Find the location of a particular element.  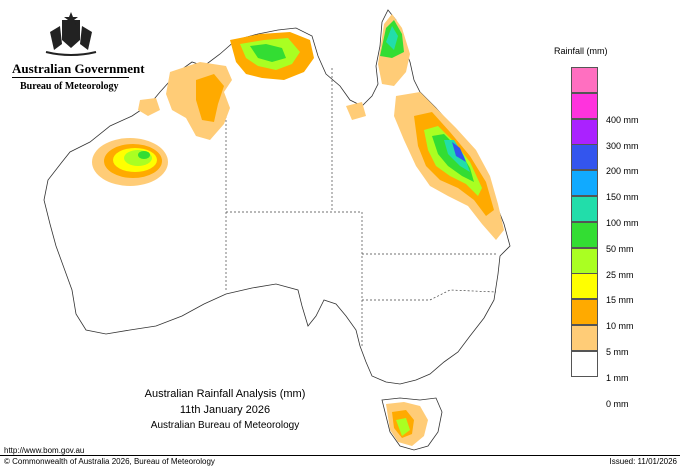

legend-label: 25 mm is located at coordinates (620, 274).